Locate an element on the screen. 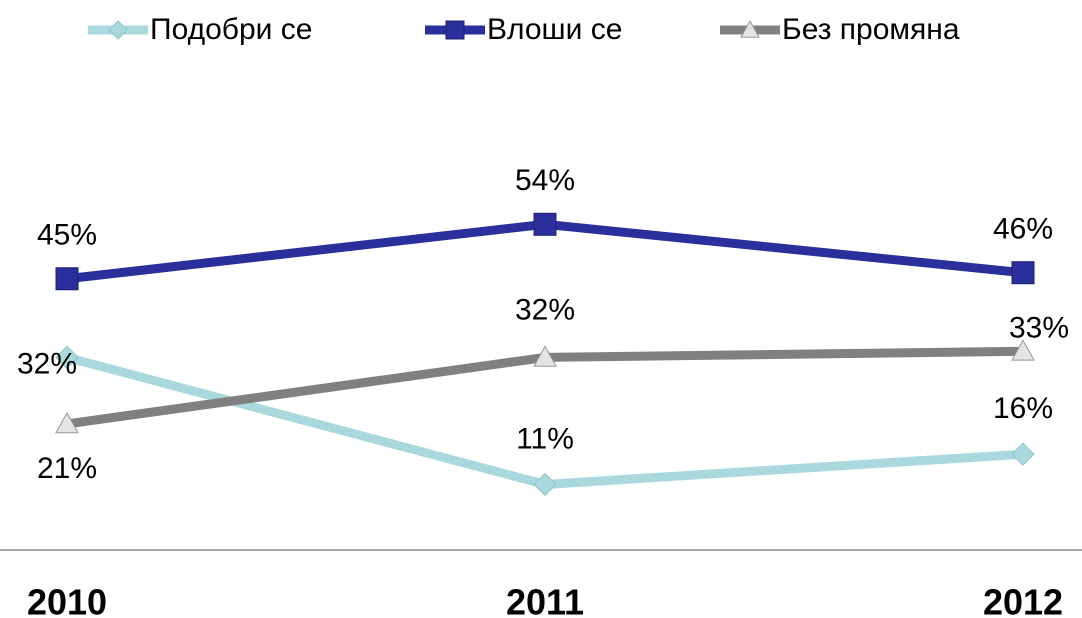 This screenshot has height=618, width=1082. data-label: 11% is located at coordinates (545, 438).